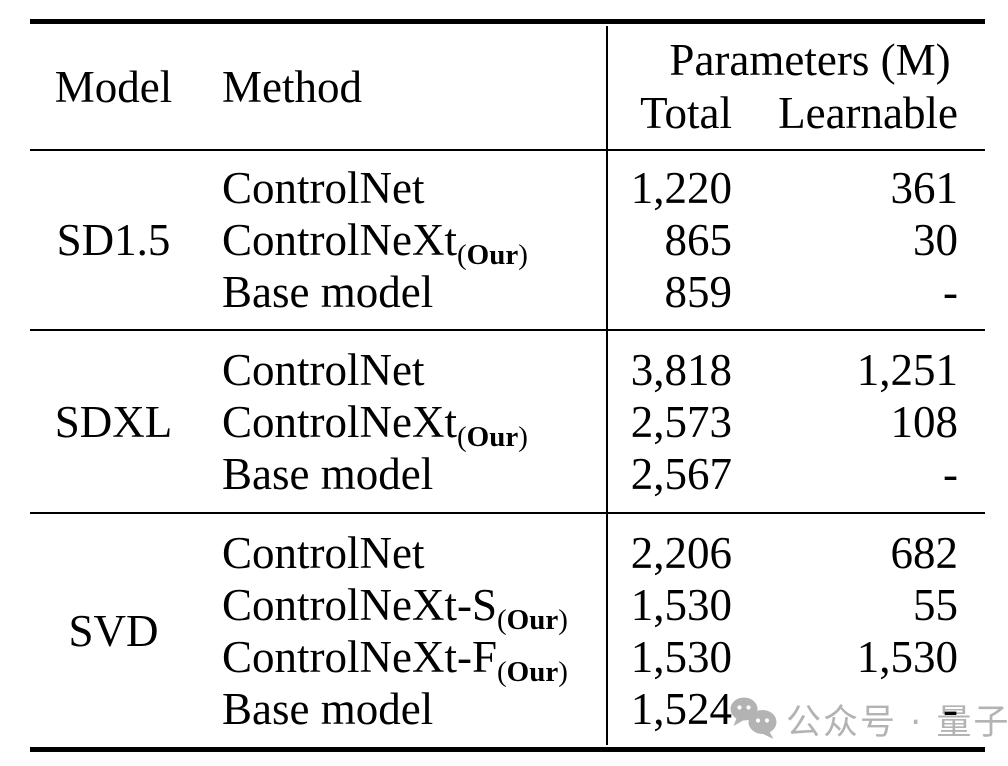 The height and width of the screenshot is (766, 1008). I want to click on col-header-model: Model, so click(113, 86).